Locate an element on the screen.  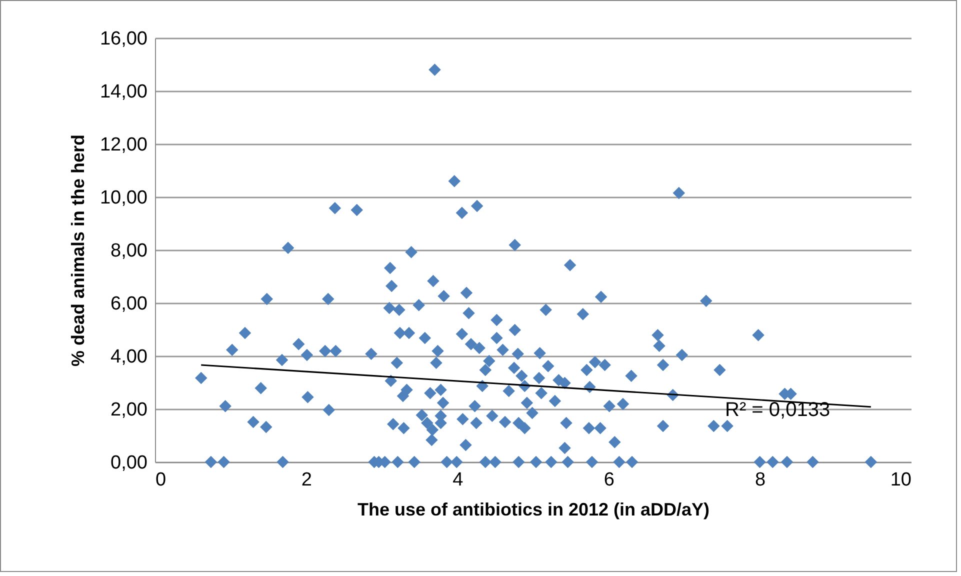
y-tick-label: 16,00 is located at coordinates (124, 39).